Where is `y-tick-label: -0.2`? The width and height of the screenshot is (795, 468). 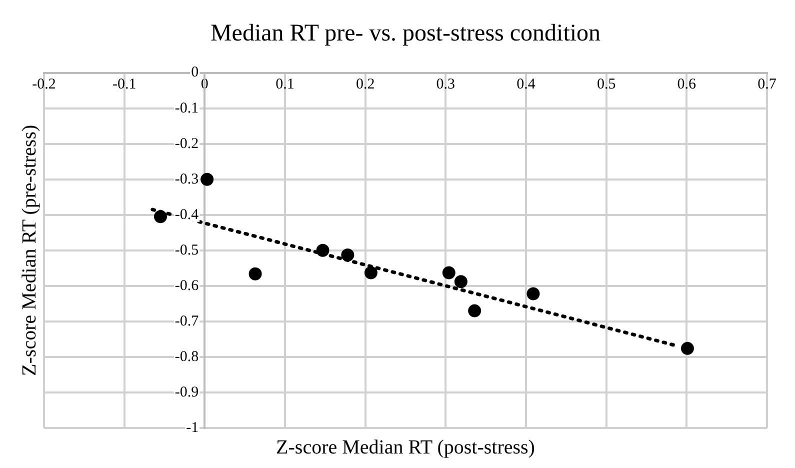 y-tick-label: -0.2 is located at coordinates (186, 144).